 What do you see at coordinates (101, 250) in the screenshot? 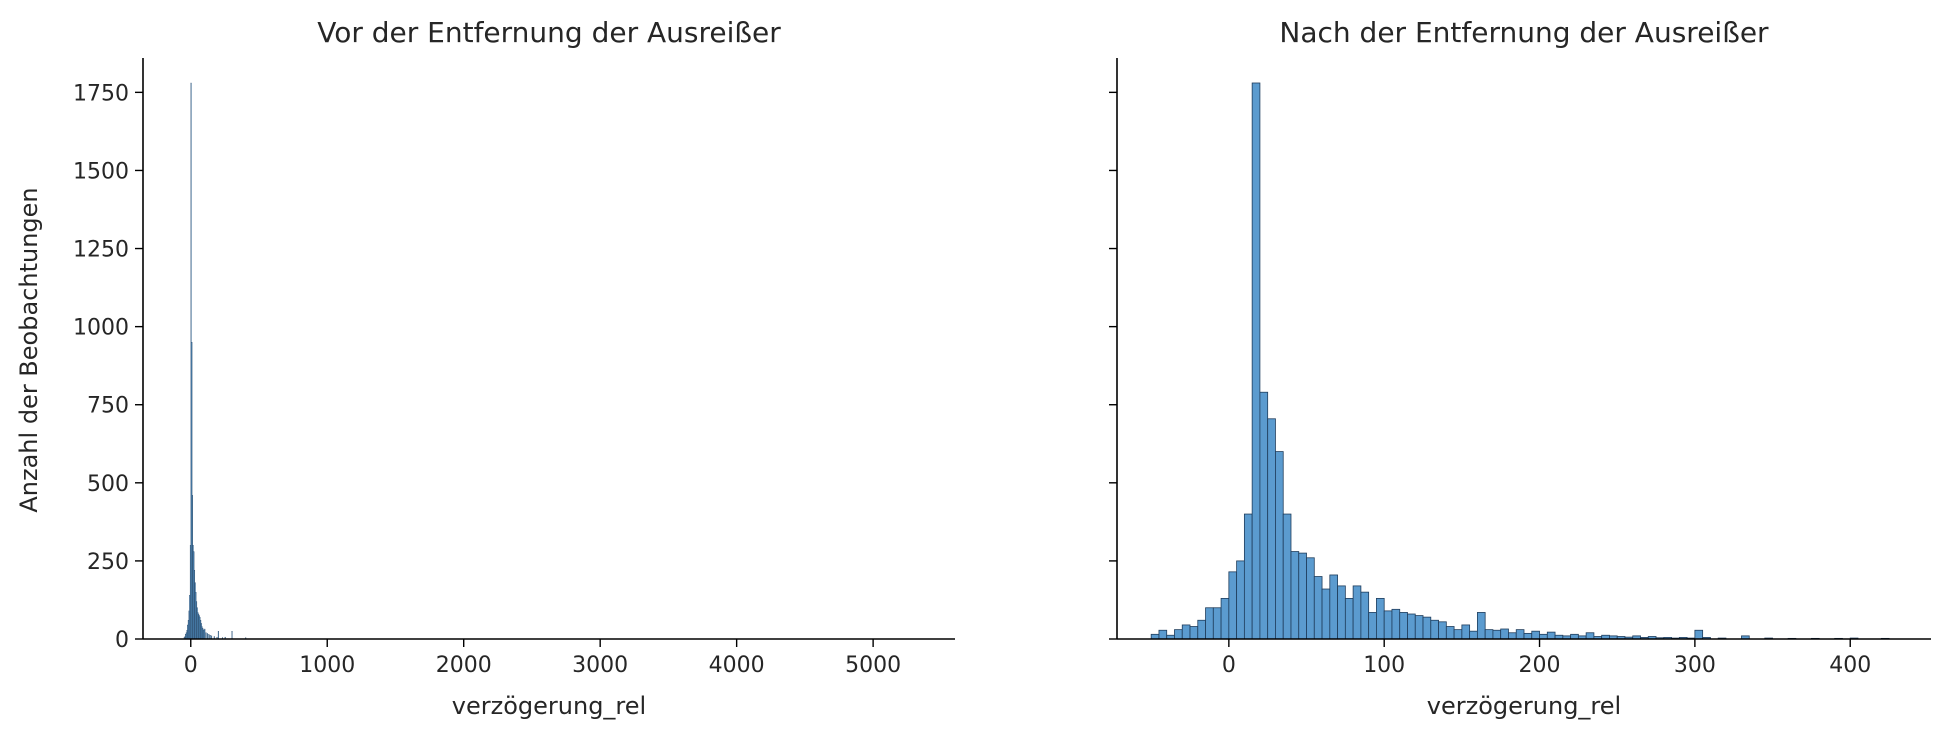
I see `y-tick-label: 1250` at bounding box center [101, 250].